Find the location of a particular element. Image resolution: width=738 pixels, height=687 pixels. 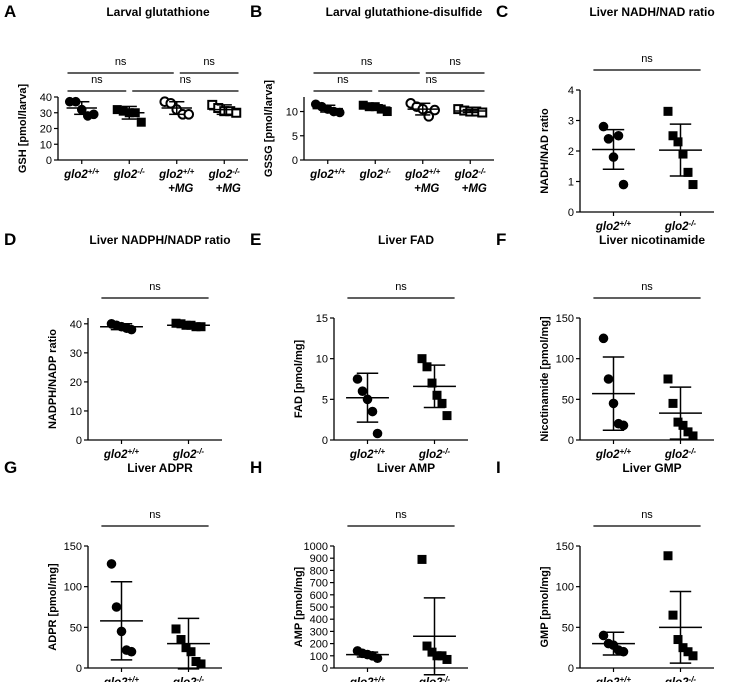

y-axis-label: ADPR [pmol/mg] is located at coordinates (53, 607).